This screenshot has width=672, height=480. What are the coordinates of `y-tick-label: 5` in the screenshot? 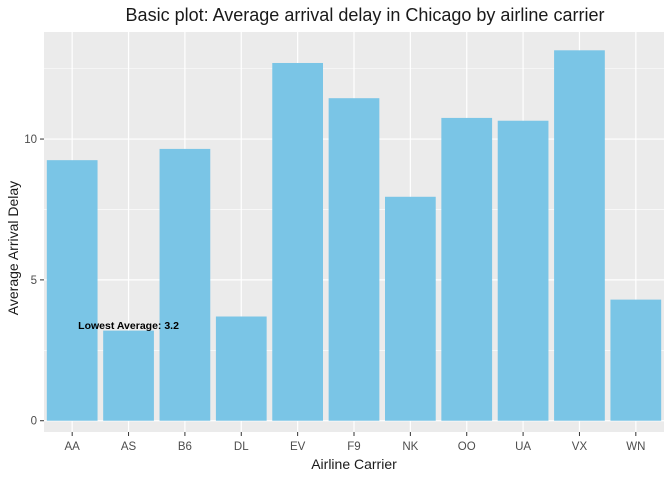 It's located at (34, 281).